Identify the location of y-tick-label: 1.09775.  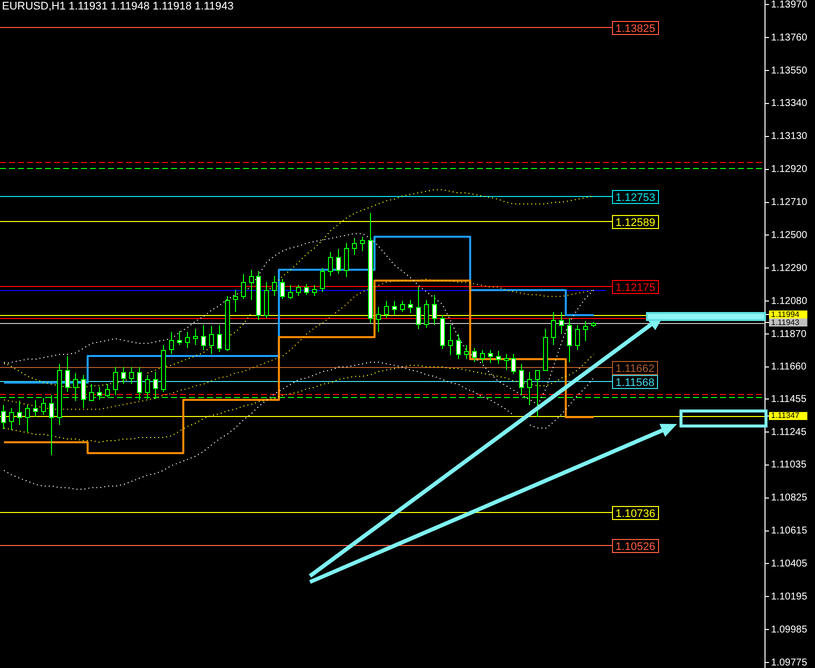
(789, 662).